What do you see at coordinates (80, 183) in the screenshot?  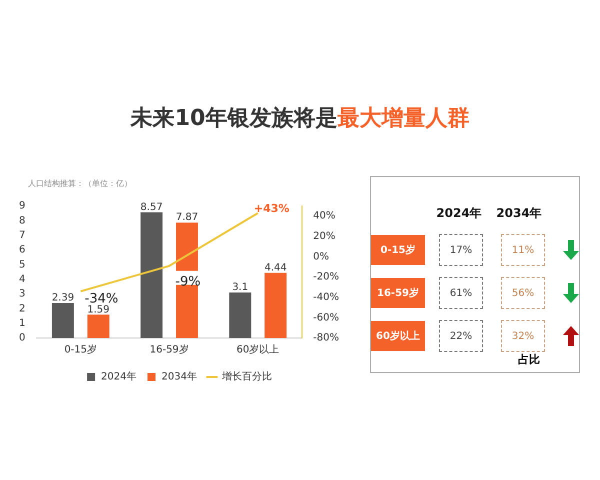 I see `y-axis-title: 人口结构推算：（单位：亿）` at bounding box center [80, 183].